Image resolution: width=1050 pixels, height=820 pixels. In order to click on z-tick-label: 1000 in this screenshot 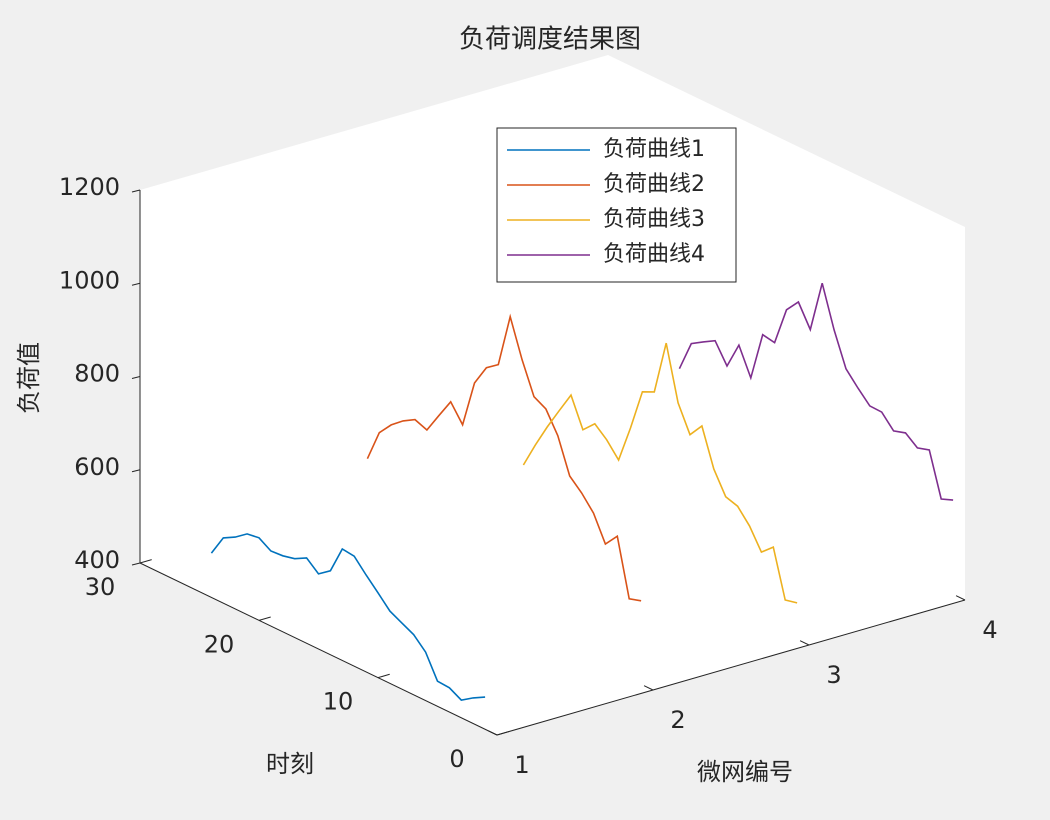, I will do `click(89, 280)`.